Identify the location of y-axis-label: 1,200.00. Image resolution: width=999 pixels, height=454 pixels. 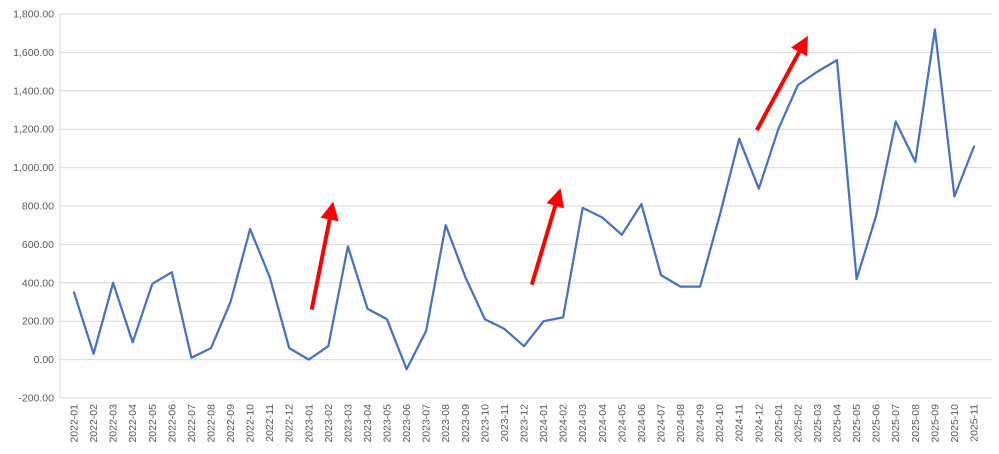
(33, 130).